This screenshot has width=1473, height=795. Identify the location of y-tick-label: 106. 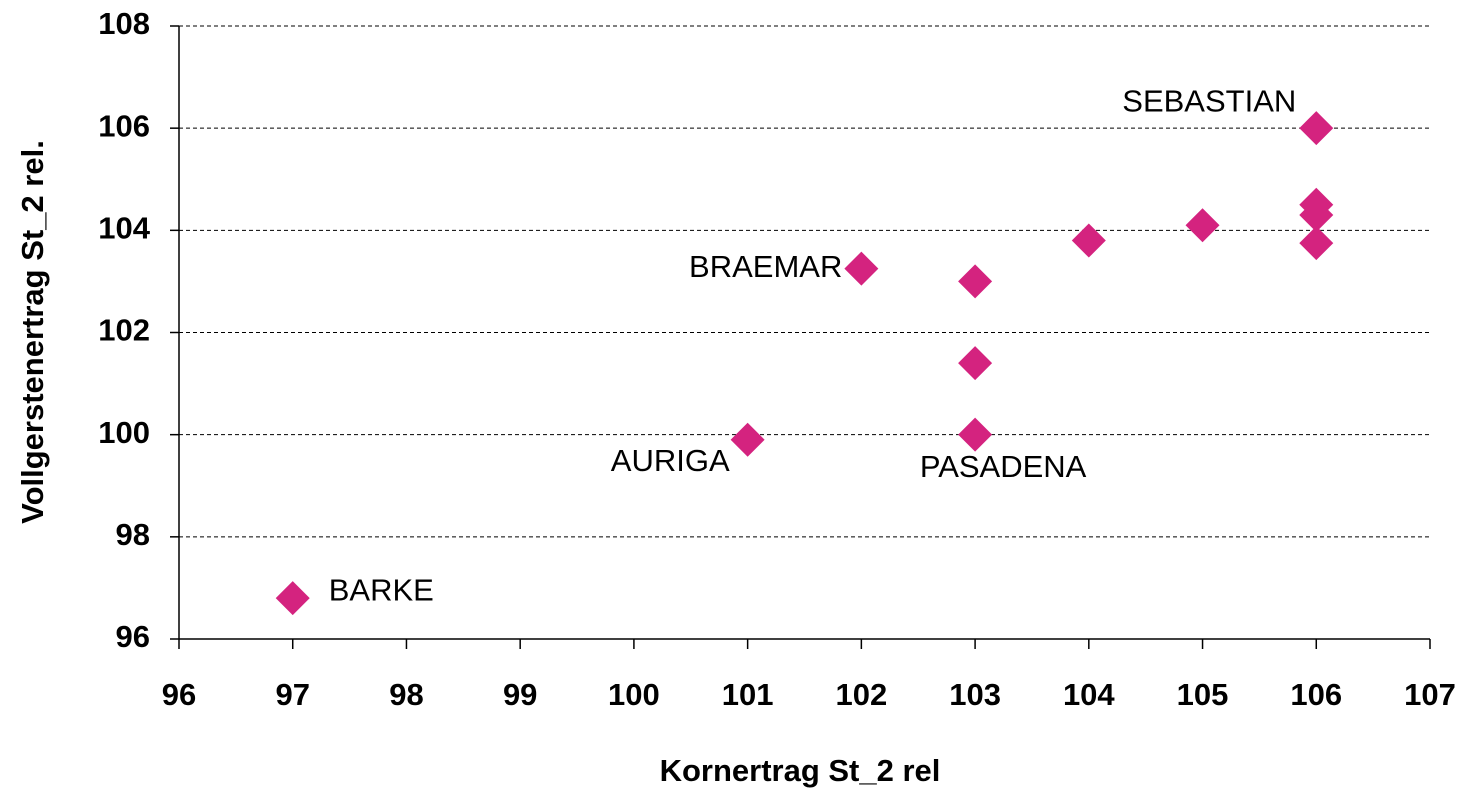
(124, 125).